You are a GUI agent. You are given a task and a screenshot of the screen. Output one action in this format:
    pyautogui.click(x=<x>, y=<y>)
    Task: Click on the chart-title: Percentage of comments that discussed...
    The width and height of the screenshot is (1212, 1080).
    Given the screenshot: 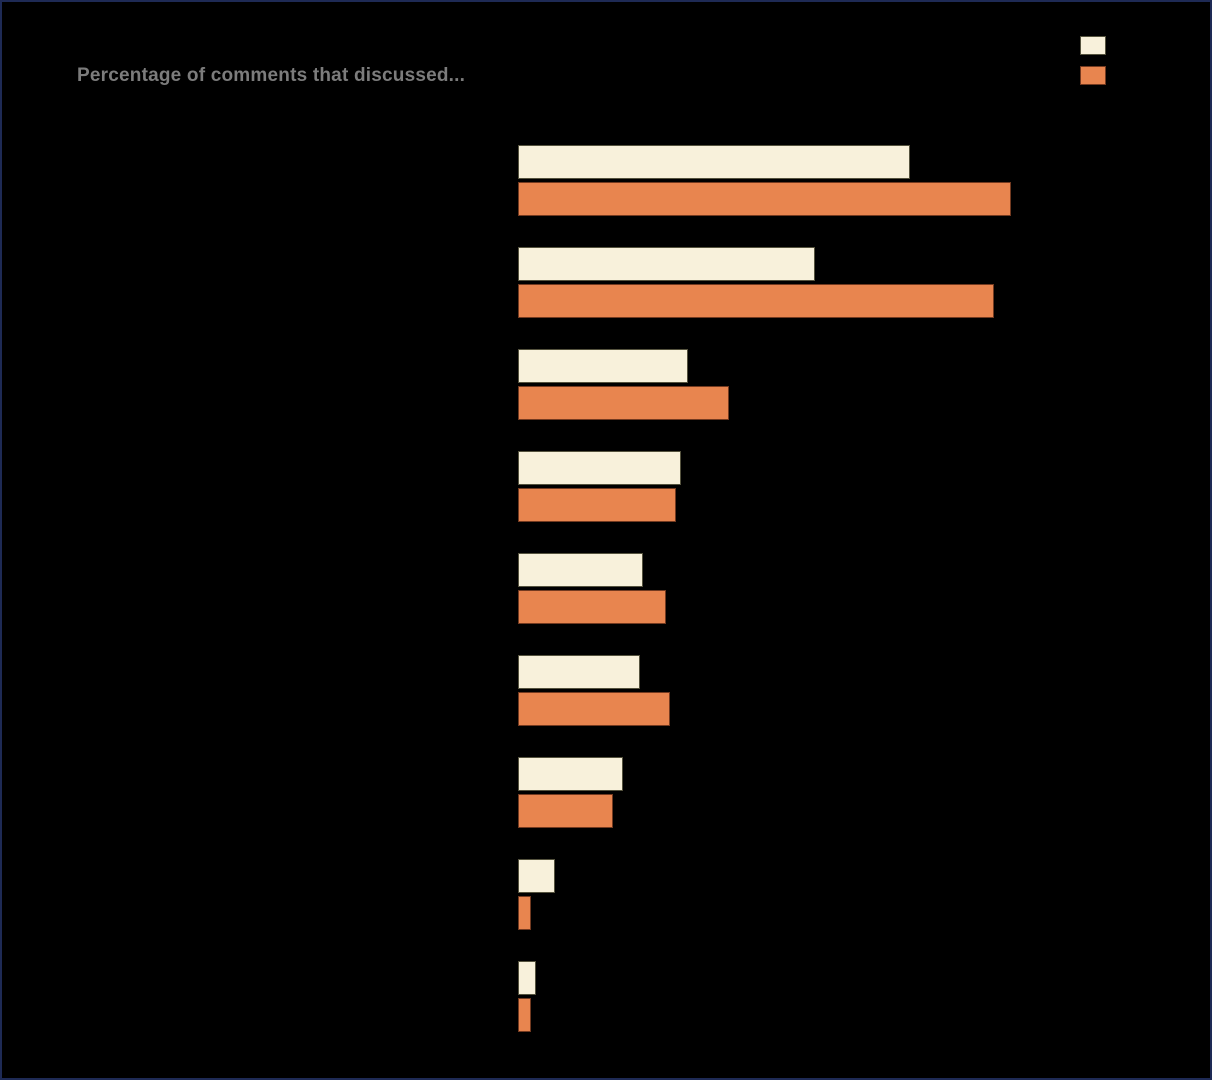 What is the action you would take?
    pyautogui.click(x=271, y=75)
    